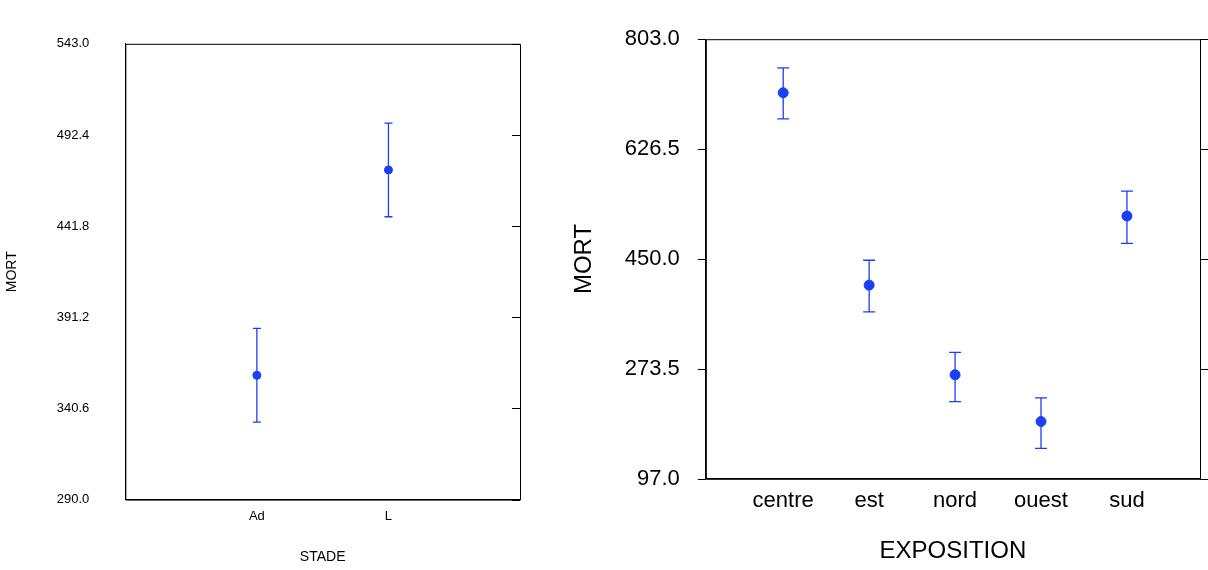 The image size is (1208, 570). Describe the element at coordinates (73, 225) in the screenshot. I see `y-tick-label: 441.8` at that location.